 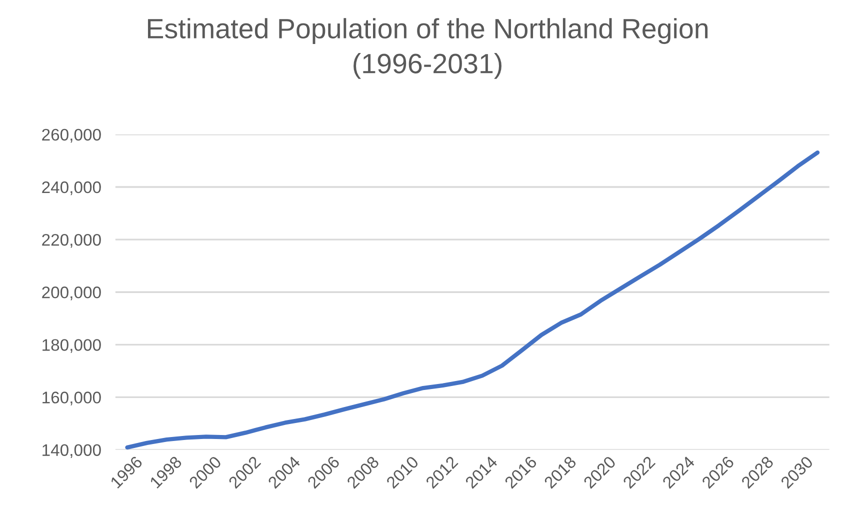 What do you see at coordinates (428, 48) in the screenshot?
I see `chart-title: Estimated Population of the Northland Region (1996-2031)` at bounding box center [428, 48].